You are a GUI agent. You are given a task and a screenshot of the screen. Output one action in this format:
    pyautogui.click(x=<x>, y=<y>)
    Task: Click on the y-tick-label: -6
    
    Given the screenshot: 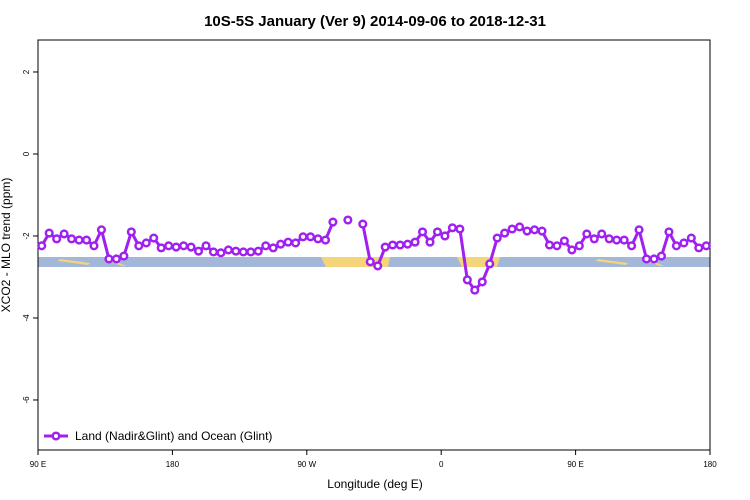 What is the action you would take?
    pyautogui.click(x=26, y=400)
    